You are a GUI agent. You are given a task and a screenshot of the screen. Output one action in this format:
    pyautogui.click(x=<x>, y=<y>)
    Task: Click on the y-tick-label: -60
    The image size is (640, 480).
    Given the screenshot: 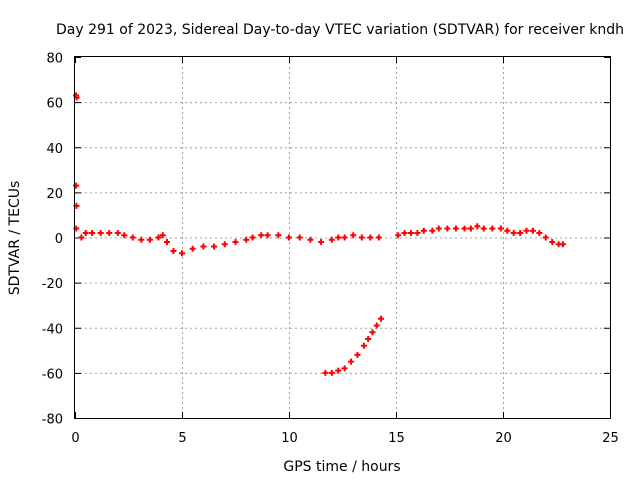 What is the action you would take?
    pyautogui.click(x=52, y=374)
    